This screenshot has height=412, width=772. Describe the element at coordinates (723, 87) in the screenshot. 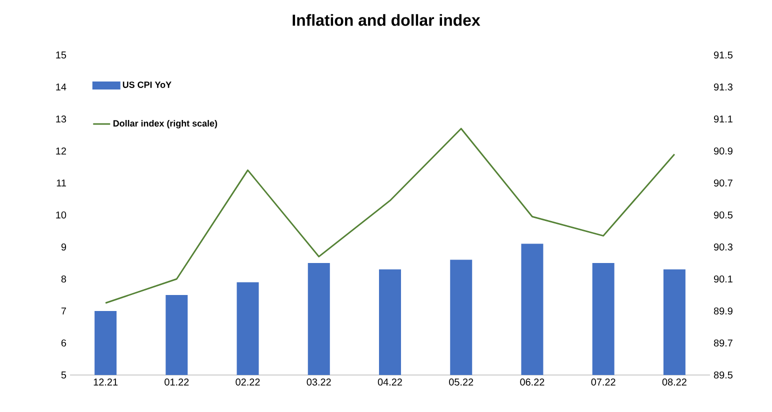

I see `y2-tick-label: 91.3` at that location.